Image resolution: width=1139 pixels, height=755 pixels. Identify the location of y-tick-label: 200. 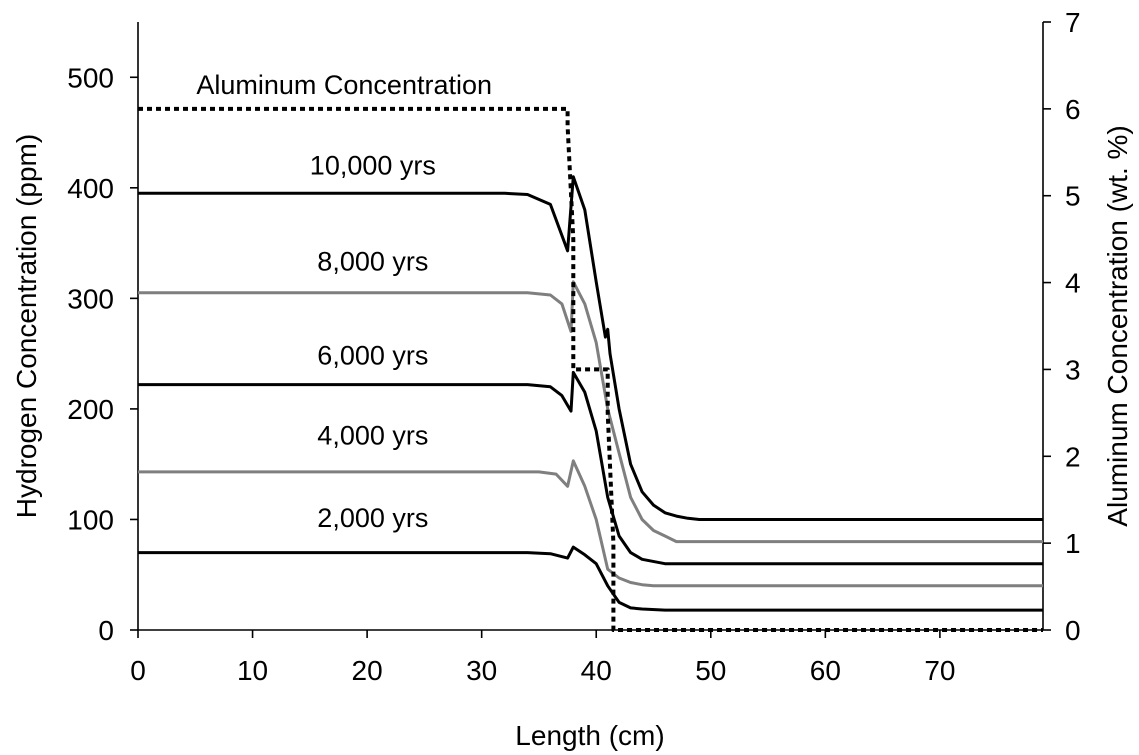
(90, 409).